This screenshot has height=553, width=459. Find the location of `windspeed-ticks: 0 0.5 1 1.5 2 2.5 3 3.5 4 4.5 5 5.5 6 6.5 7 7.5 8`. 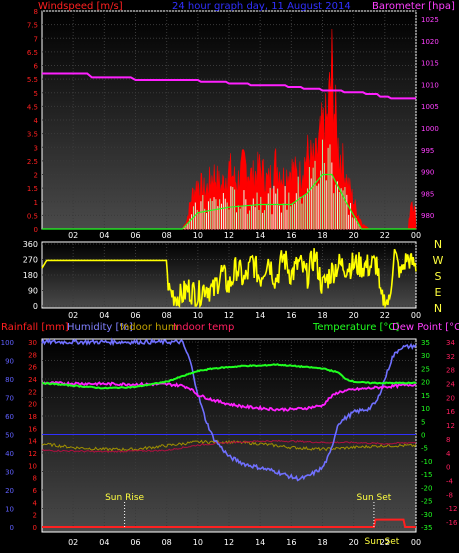

windspeed-ticks: 0 0.5 1 1.5 2 2.5 3 3.5 4 4.5 5 5.5 6 6.5 7 7.5 8 is located at coordinates (33, 121).